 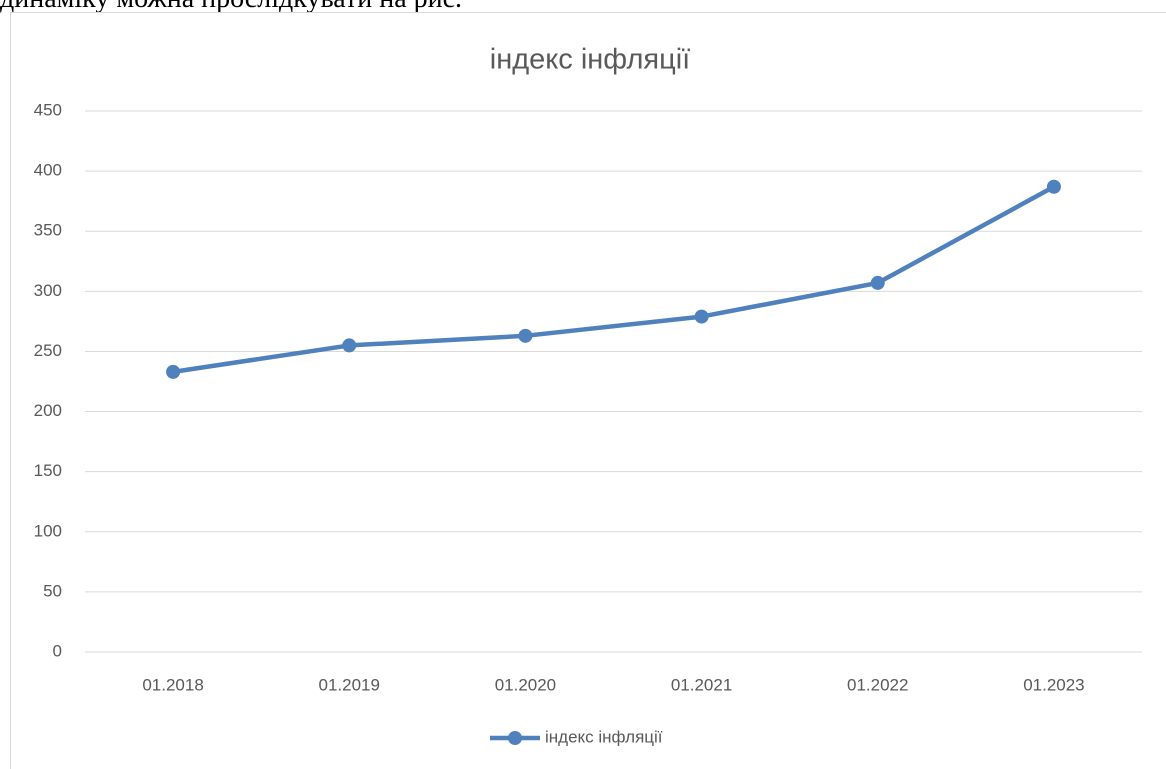 I want to click on y-tick-label: 150, so click(x=48, y=470).